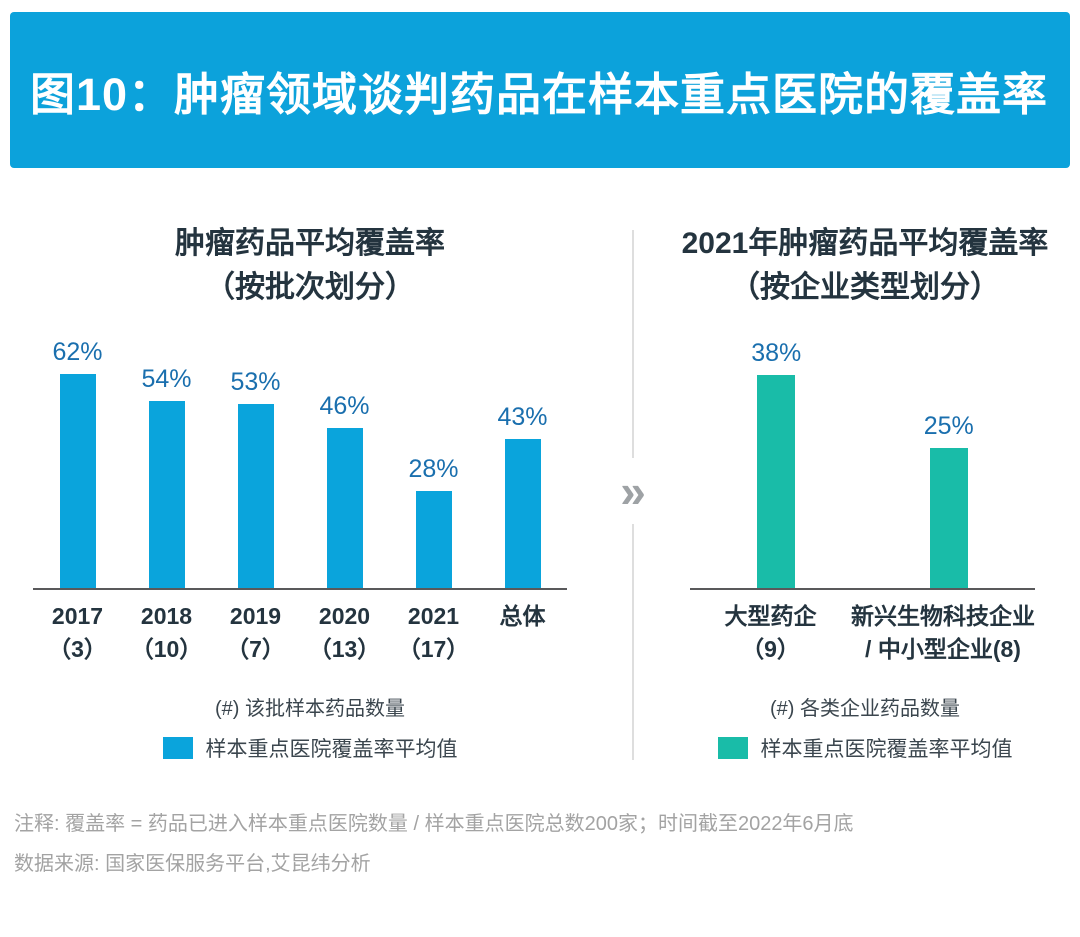 Image resolution: width=1080 pixels, height=937 pixels. Describe the element at coordinates (310, 243) in the screenshot. I see `left-chart-title-line1: 肿瘤药品平均覆盖率` at that location.